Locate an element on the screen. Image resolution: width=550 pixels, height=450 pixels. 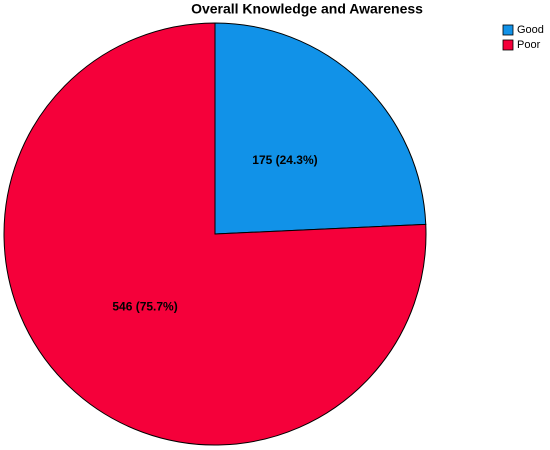
legend-label: Poor is located at coordinates (529, 45).